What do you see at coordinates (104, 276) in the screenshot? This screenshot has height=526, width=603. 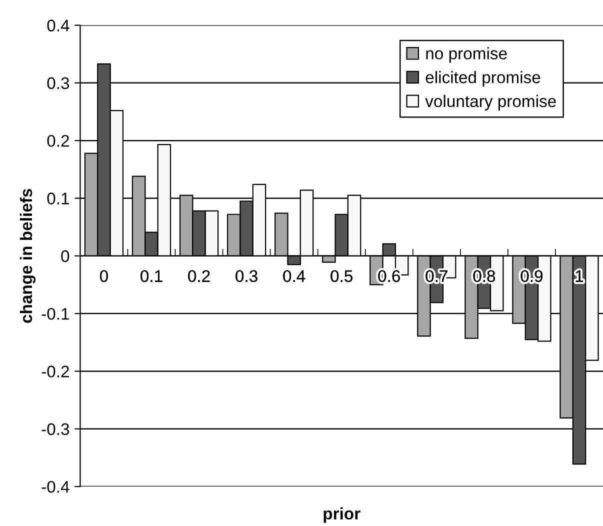 I see `x-tick-label: 0` at bounding box center [104, 276].